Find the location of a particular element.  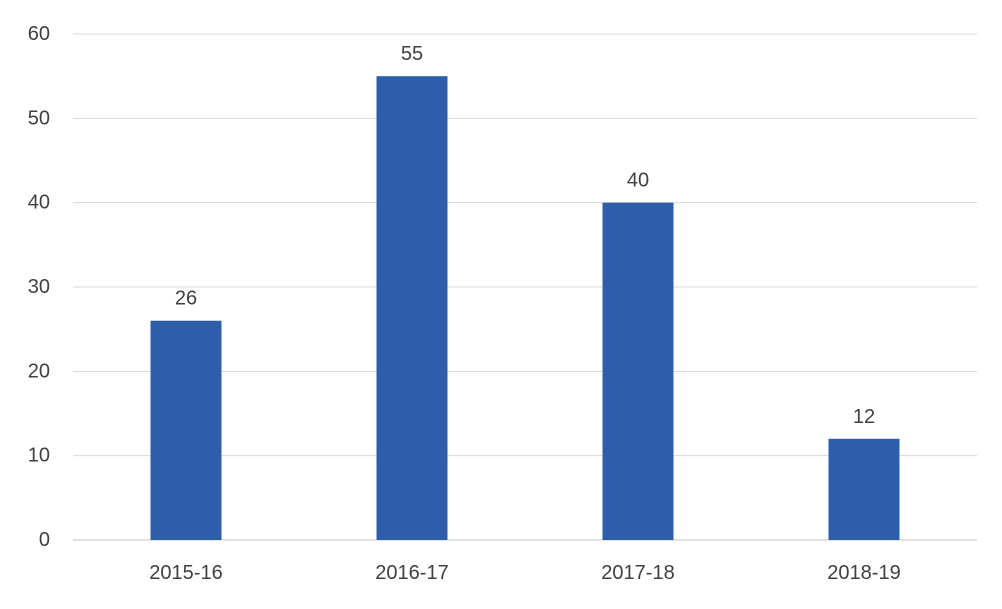

x-axis: 2015-16 2016-17 2017-18 2018-19 is located at coordinates (524, 573).